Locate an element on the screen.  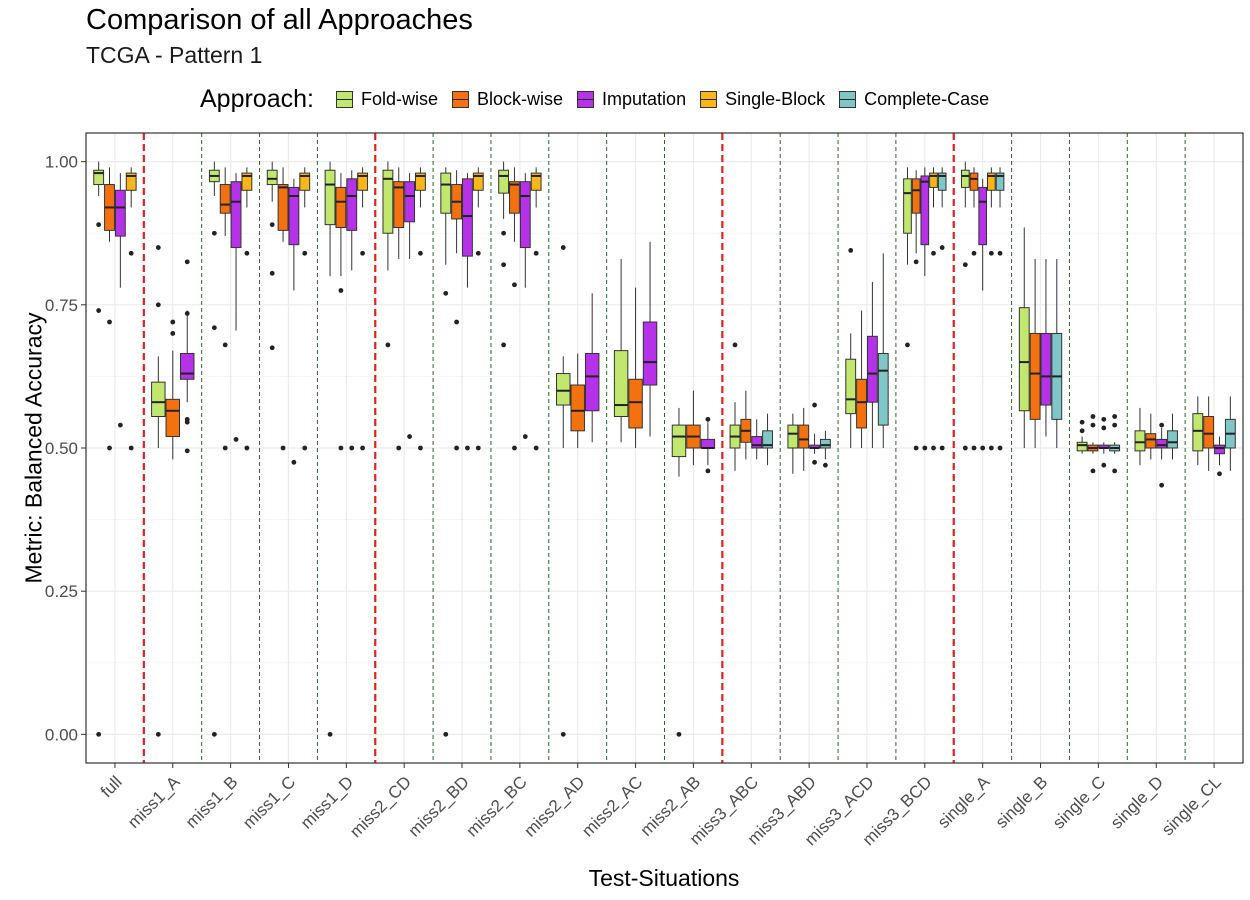
box-miss1_A-block-wise is located at coordinates (173, 389).